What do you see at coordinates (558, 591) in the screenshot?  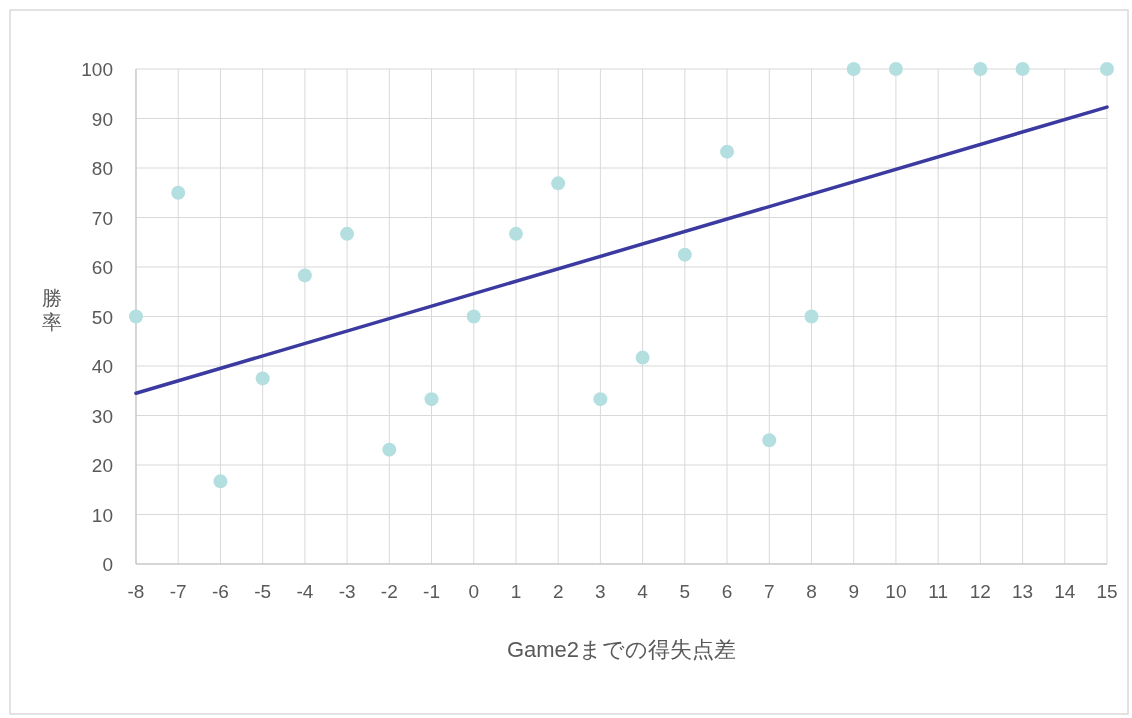 I see `x-tick-label: 2` at bounding box center [558, 591].